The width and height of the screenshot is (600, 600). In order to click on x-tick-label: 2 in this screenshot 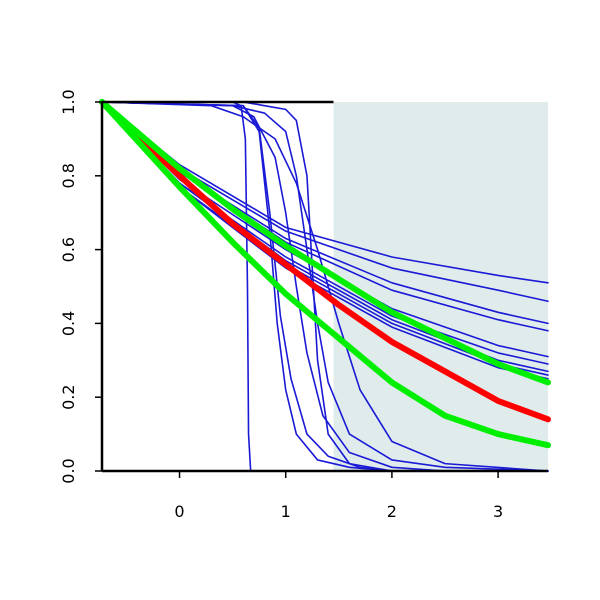, I will do `click(392, 511)`.